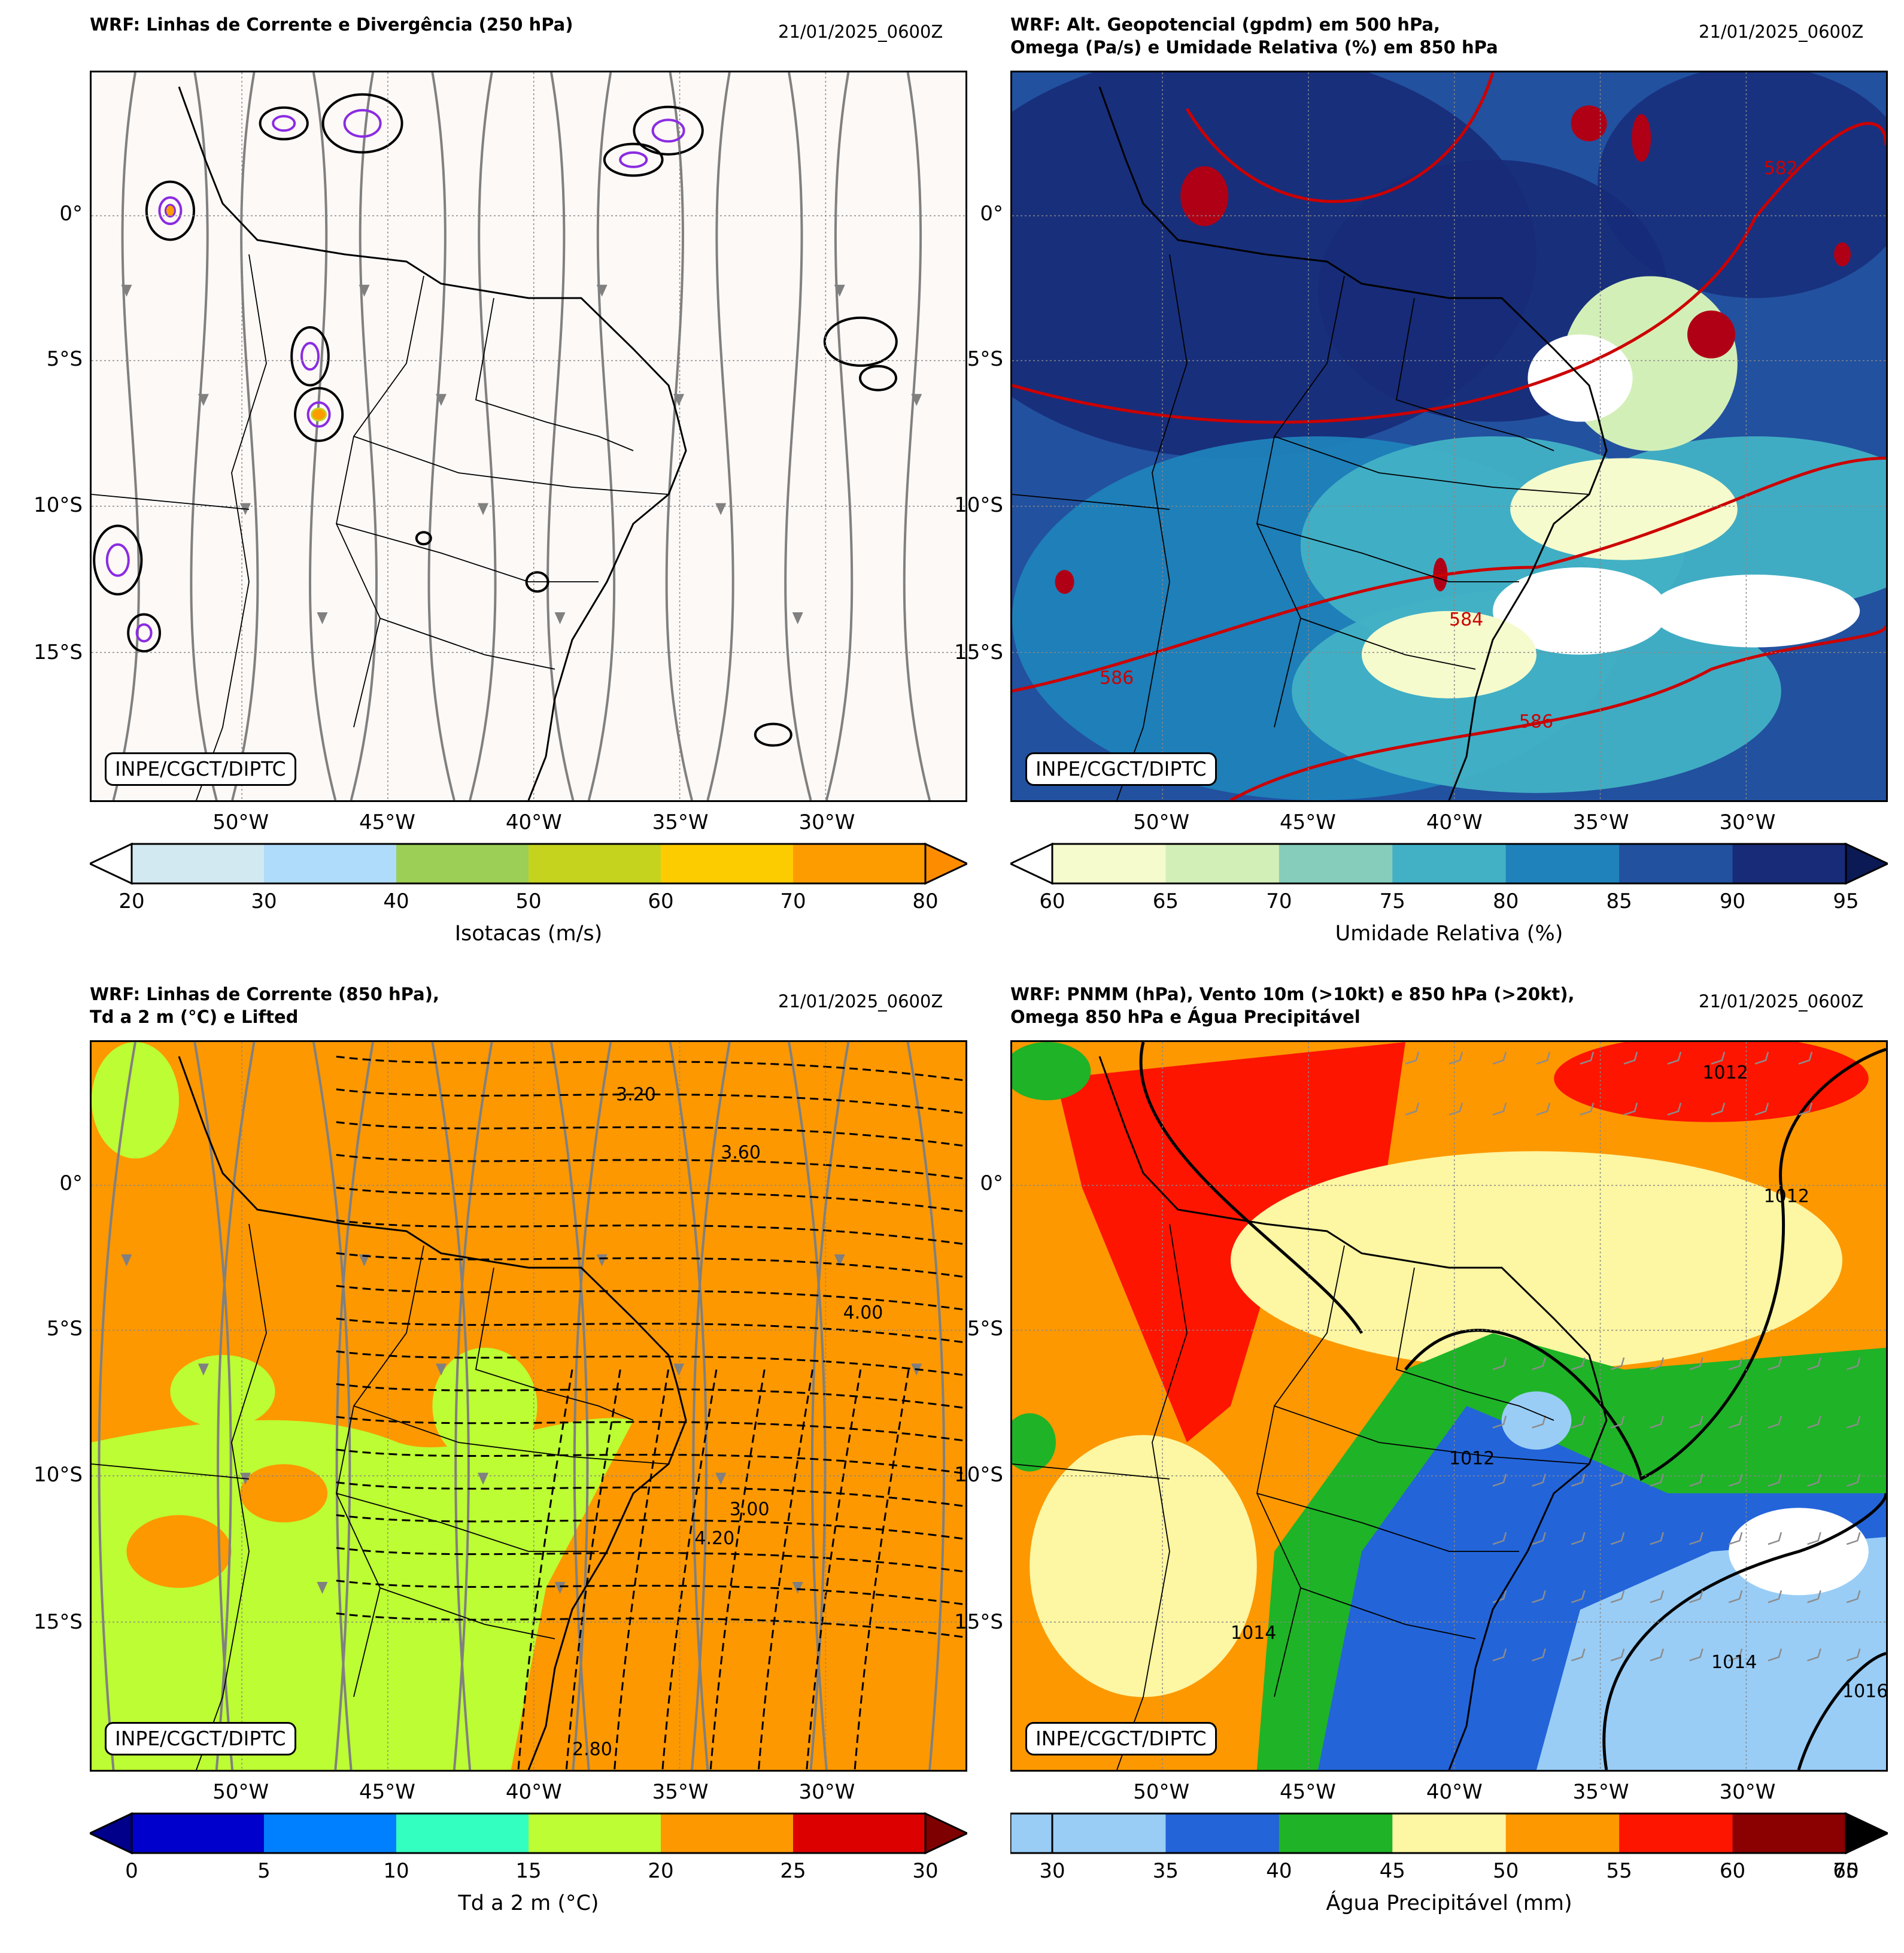 The height and width of the screenshot is (1953, 1904). I want to click on colorbar-tick: 30, so click(925, 1871).